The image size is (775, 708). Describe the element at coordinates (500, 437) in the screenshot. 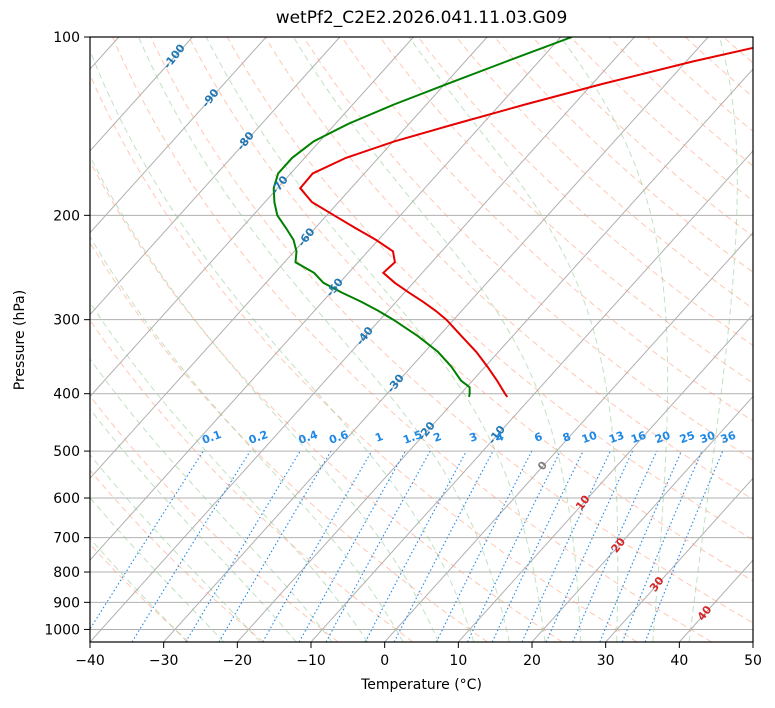

I see `mixing-ratio-label: 4` at that location.